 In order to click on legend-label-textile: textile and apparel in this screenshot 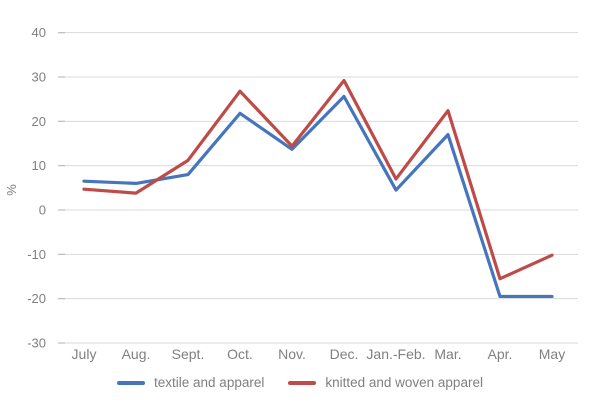, I will do `click(209, 382)`.